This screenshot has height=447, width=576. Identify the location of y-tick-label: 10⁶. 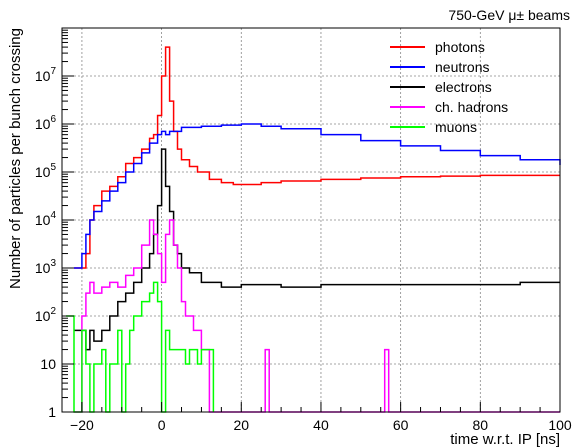
(46, 123).